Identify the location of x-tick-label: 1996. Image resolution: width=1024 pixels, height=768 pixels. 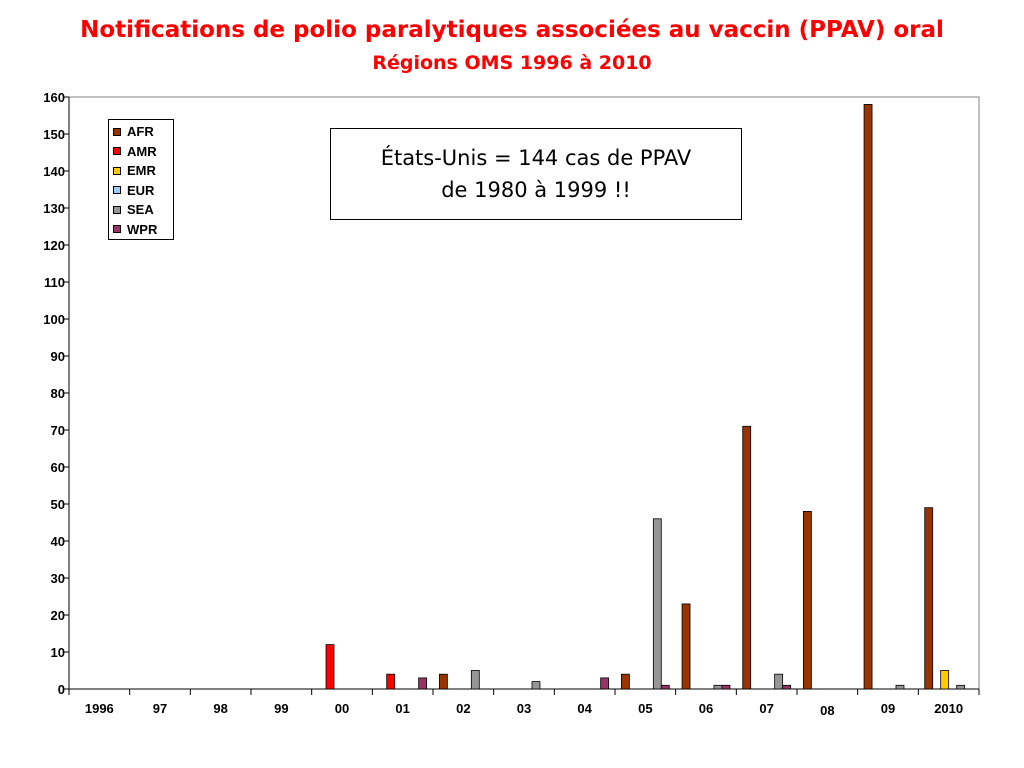
(99, 708).